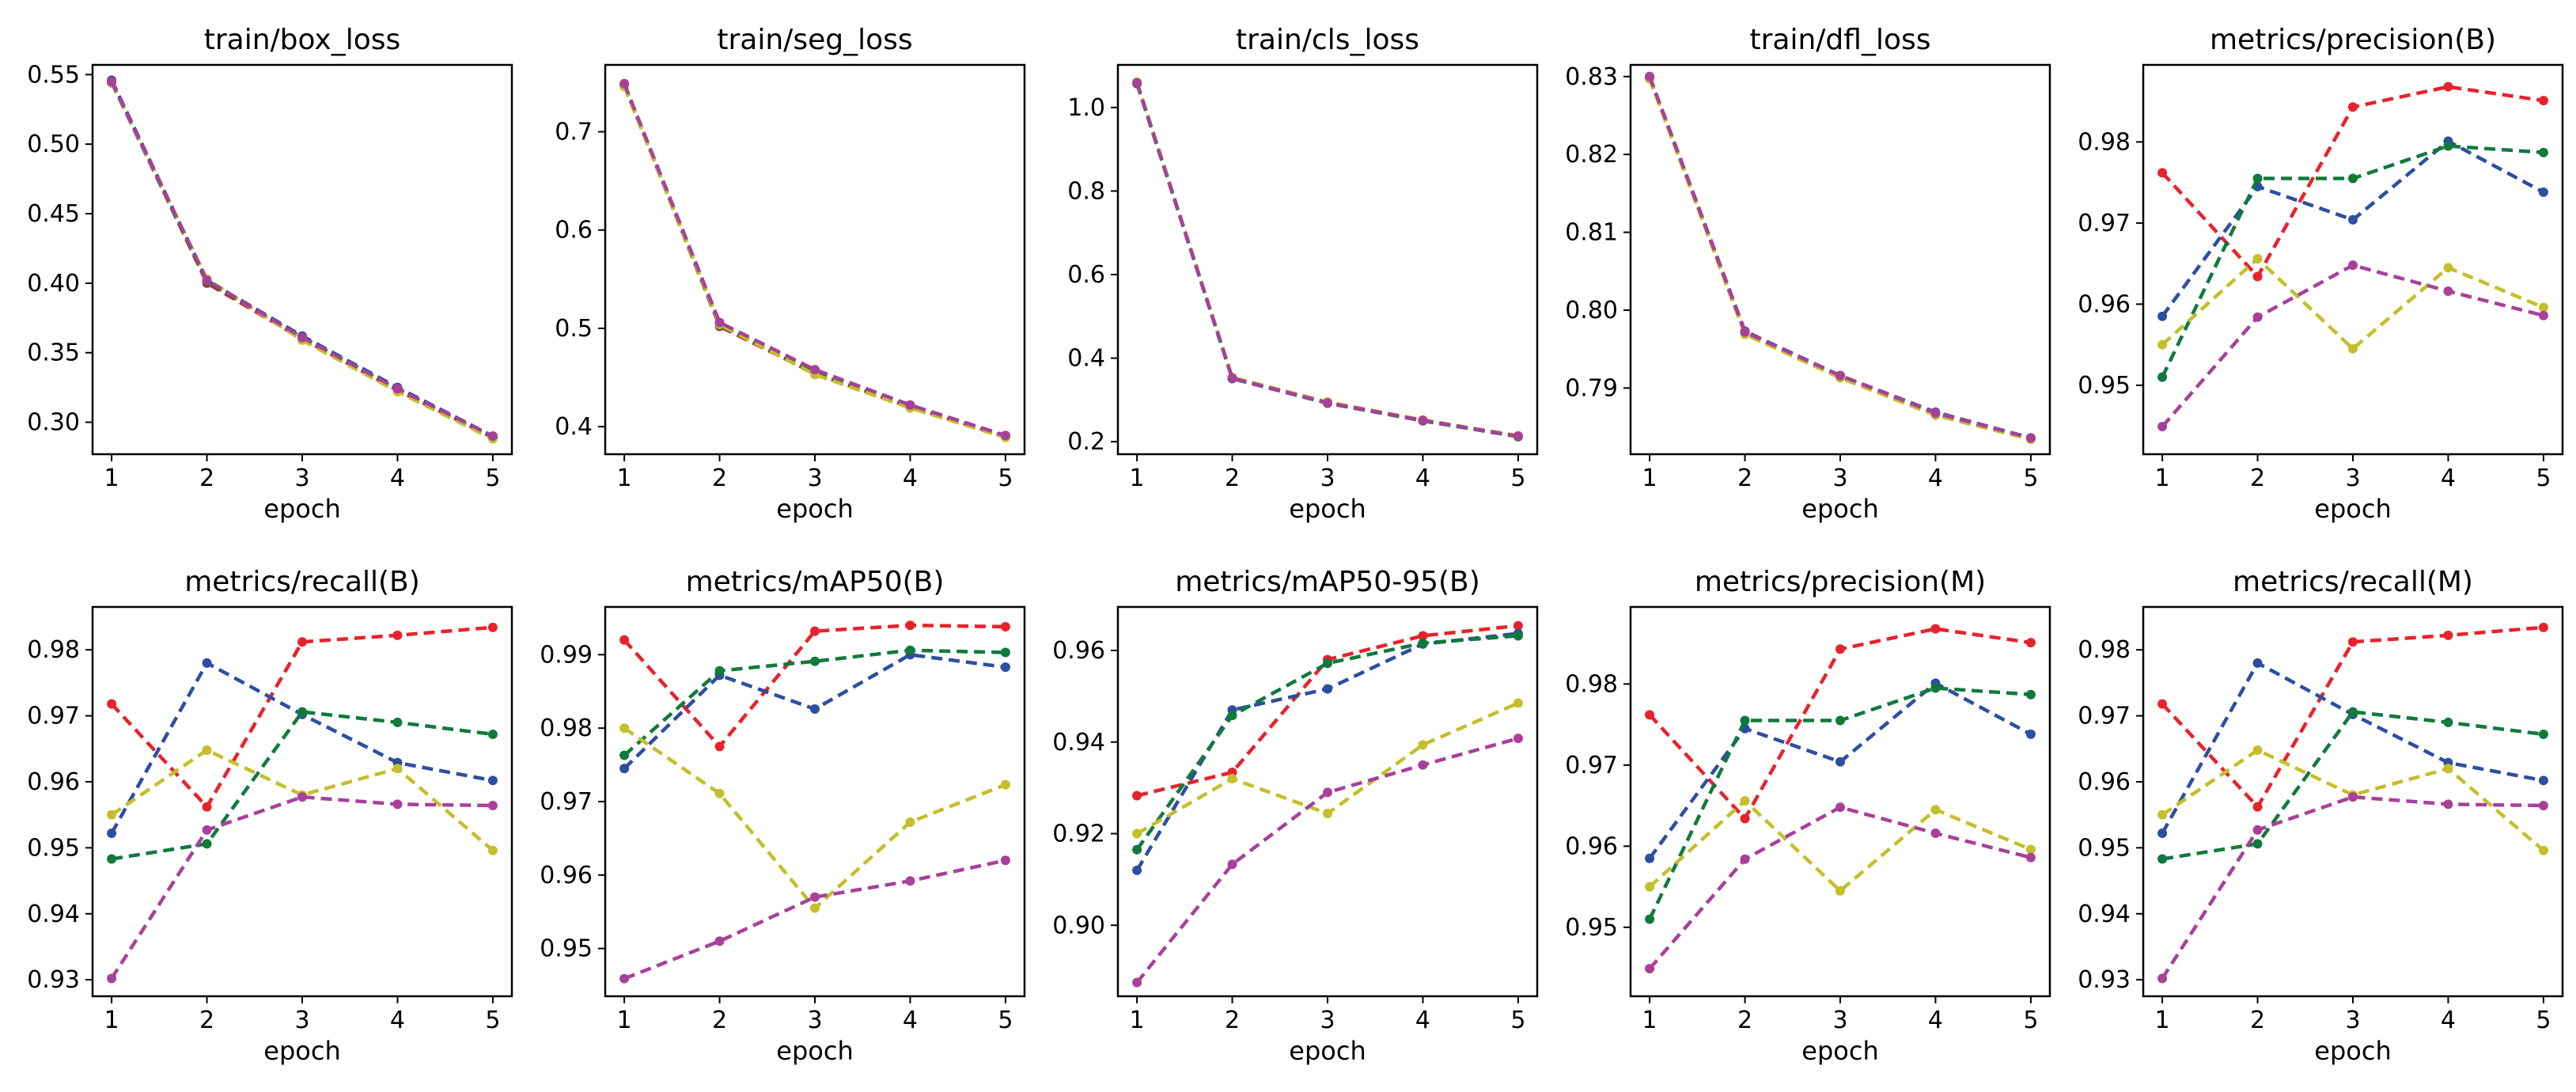 The width and height of the screenshot is (2576, 1092). I want to click on y-tick-label: 0.4, so click(1086, 359).